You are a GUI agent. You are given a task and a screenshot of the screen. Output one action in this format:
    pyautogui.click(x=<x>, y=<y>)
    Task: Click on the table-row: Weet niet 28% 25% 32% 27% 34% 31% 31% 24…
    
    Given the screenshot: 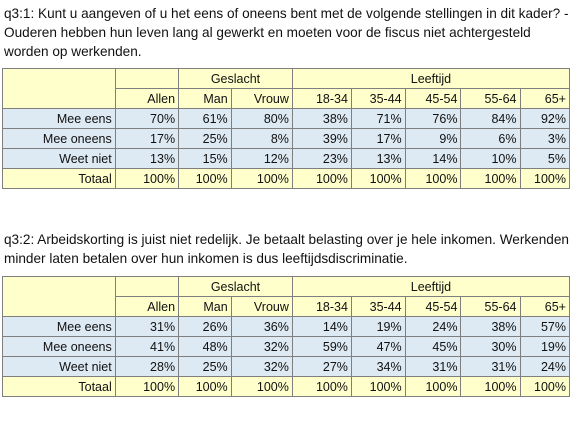 What is the action you would take?
    pyautogui.click(x=286, y=366)
    